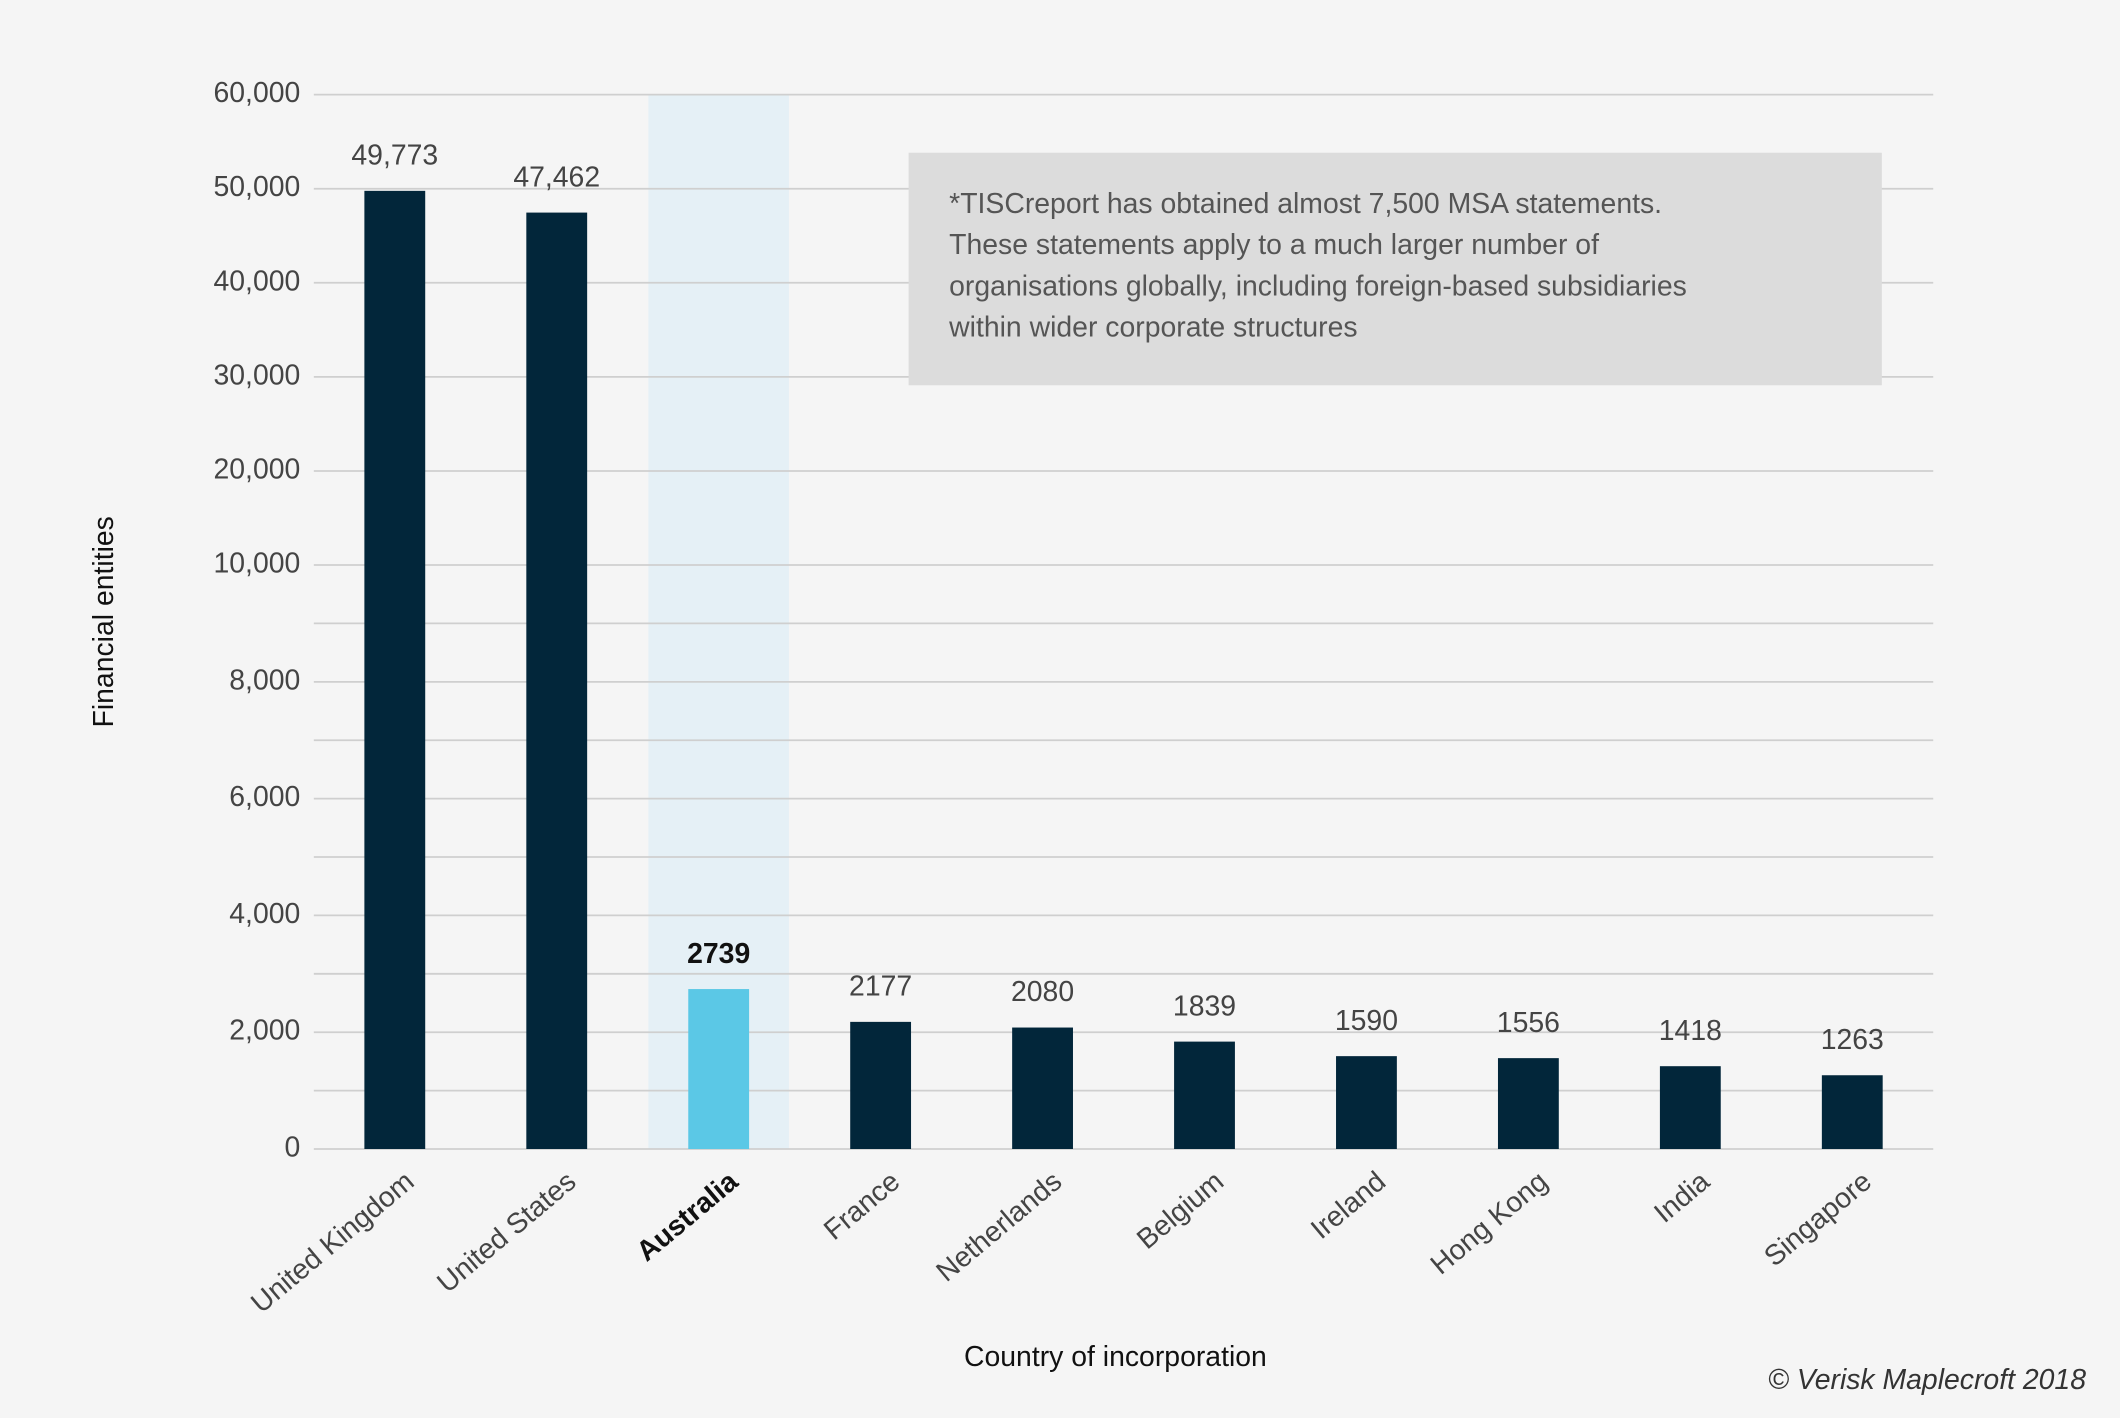  What do you see at coordinates (1927, 1380) in the screenshot?
I see `credit: © Verisk Maplecroft 2018` at bounding box center [1927, 1380].